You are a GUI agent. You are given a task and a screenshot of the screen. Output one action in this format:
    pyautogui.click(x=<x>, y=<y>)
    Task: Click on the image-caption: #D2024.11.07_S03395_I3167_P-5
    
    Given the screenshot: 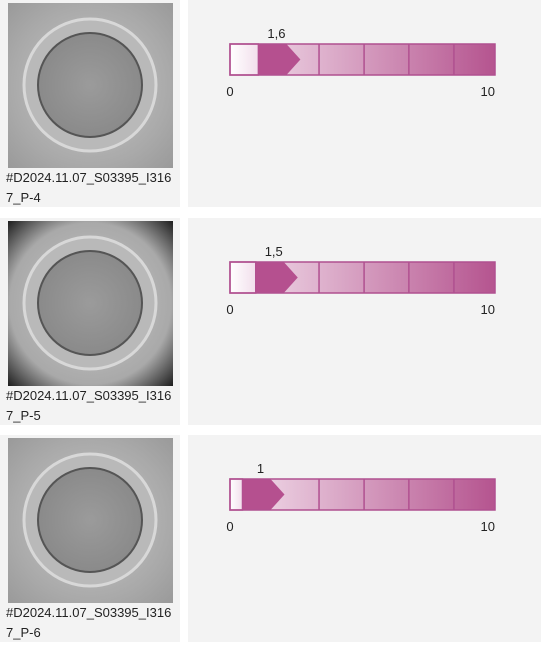 What is the action you would take?
    pyautogui.click(x=89, y=405)
    